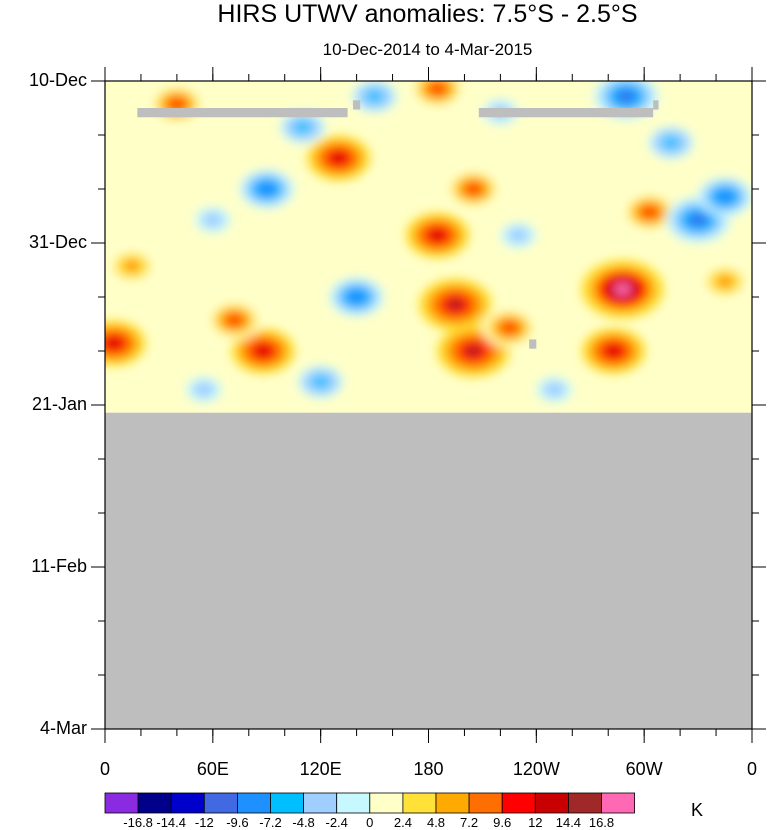 Image resolution: width=771 pixels, height=830 pixels. What do you see at coordinates (303, 822) in the screenshot?
I see `colorbar-label: -4.8` at bounding box center [303, 822].